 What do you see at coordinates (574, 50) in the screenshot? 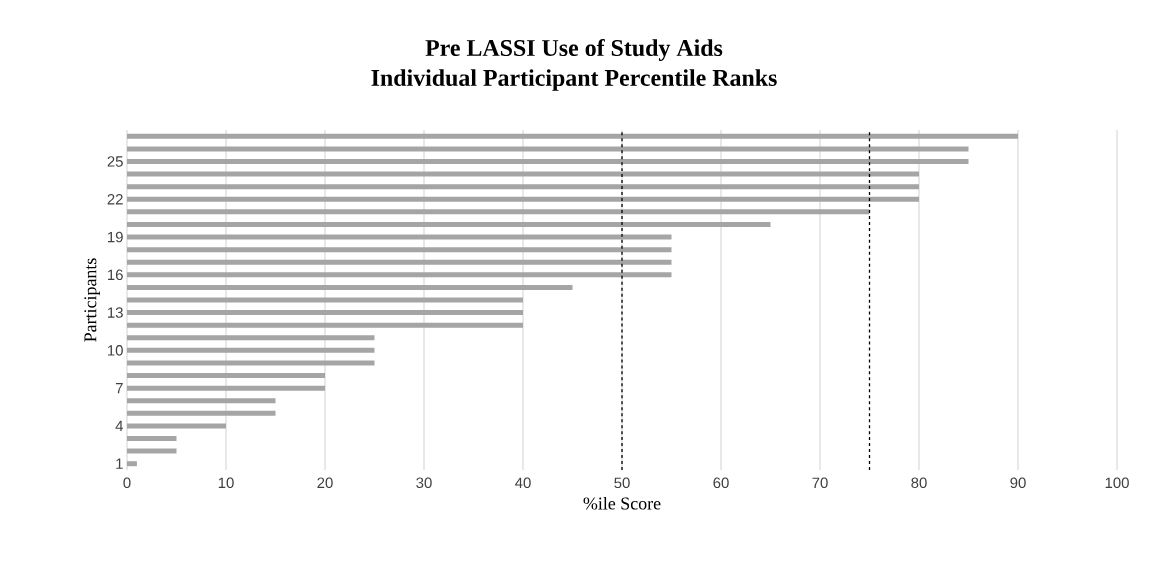
I see `chart-title: Pre LASSI Use of Study Aids` at bounding box center [574, 50].